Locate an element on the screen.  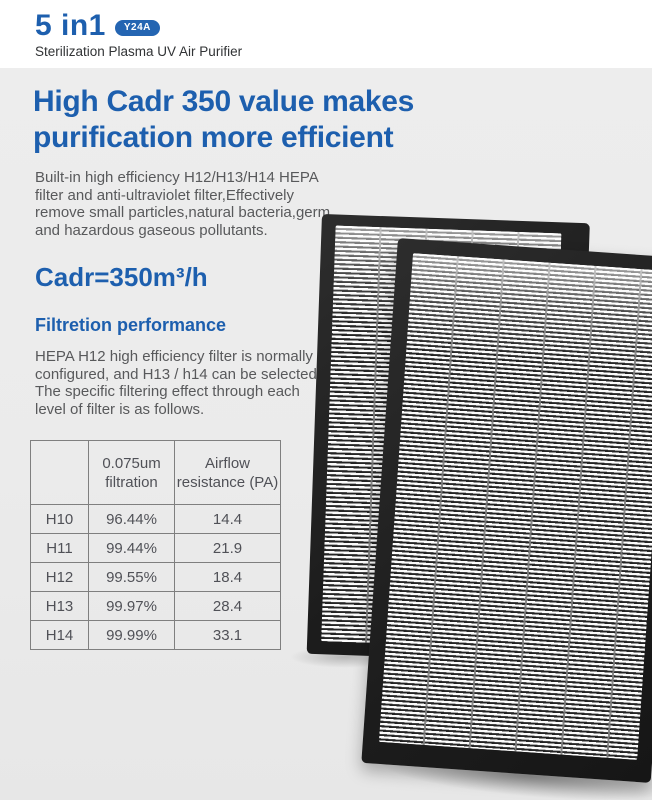
grade-cell: H13 is located at coordinates (59, 606).